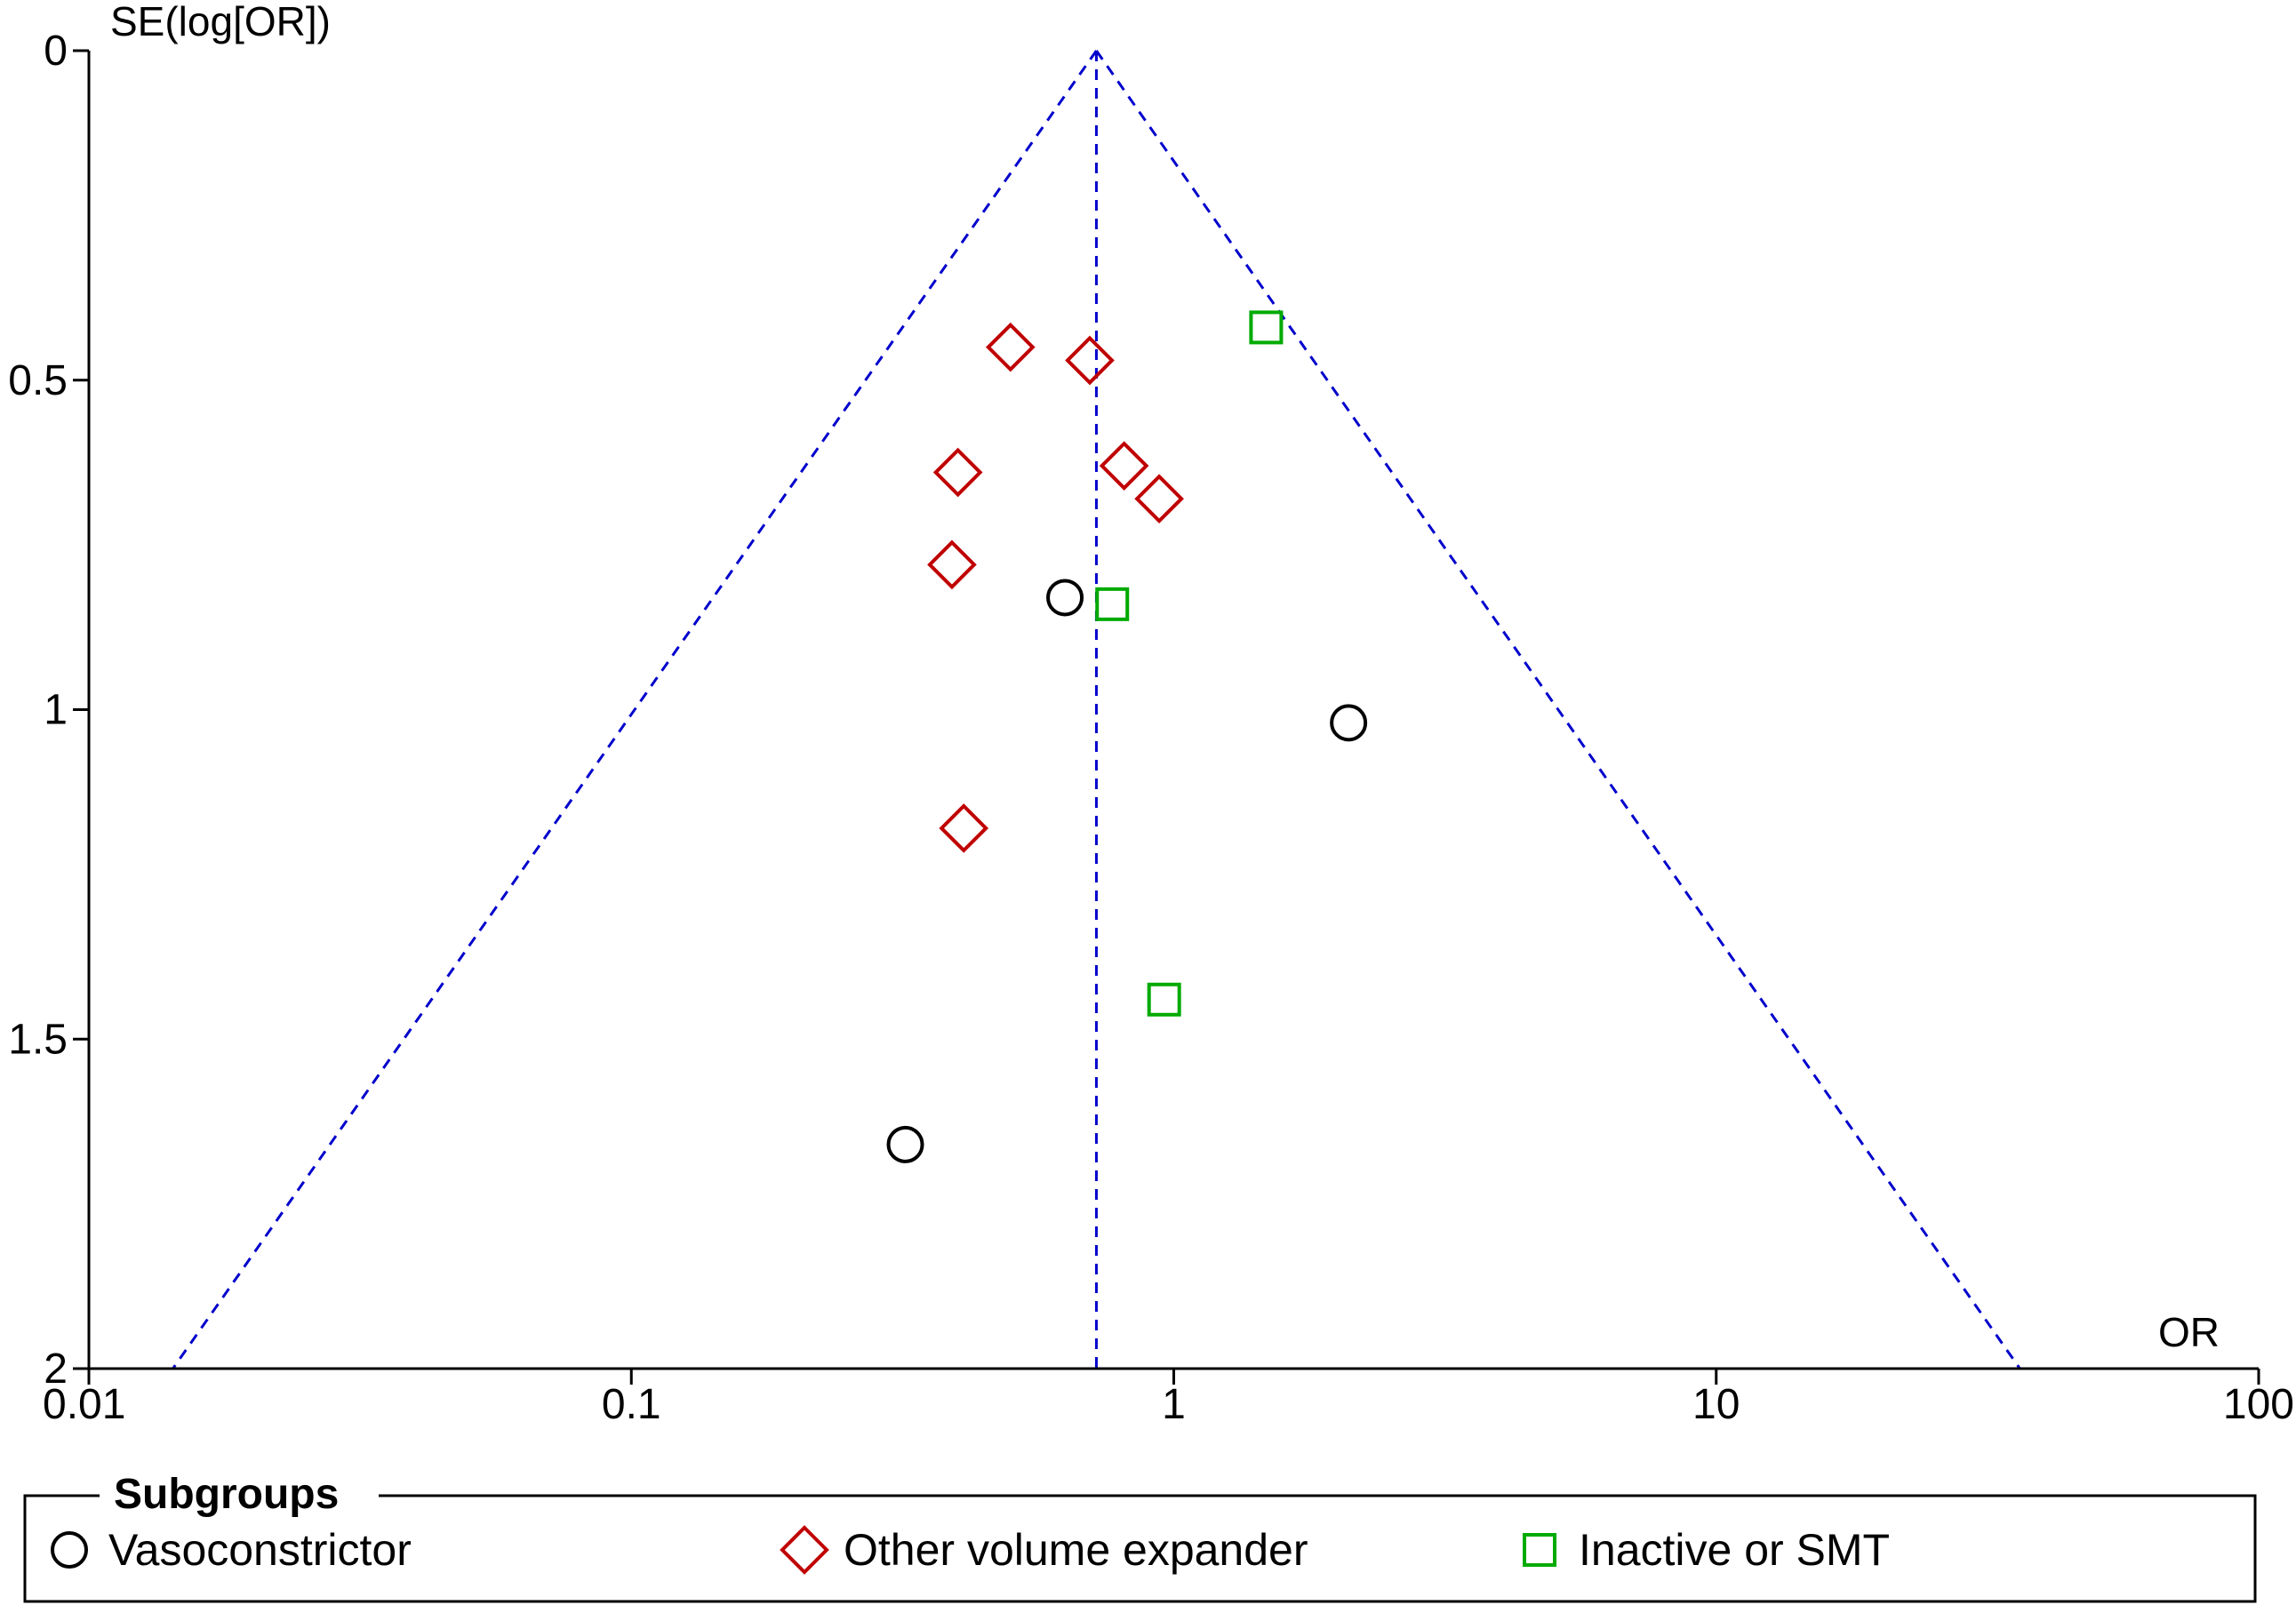 The height and width of the screenshot is (1605, 2296). I want to click on x-axis-title: OR, so click(2189, 1332).